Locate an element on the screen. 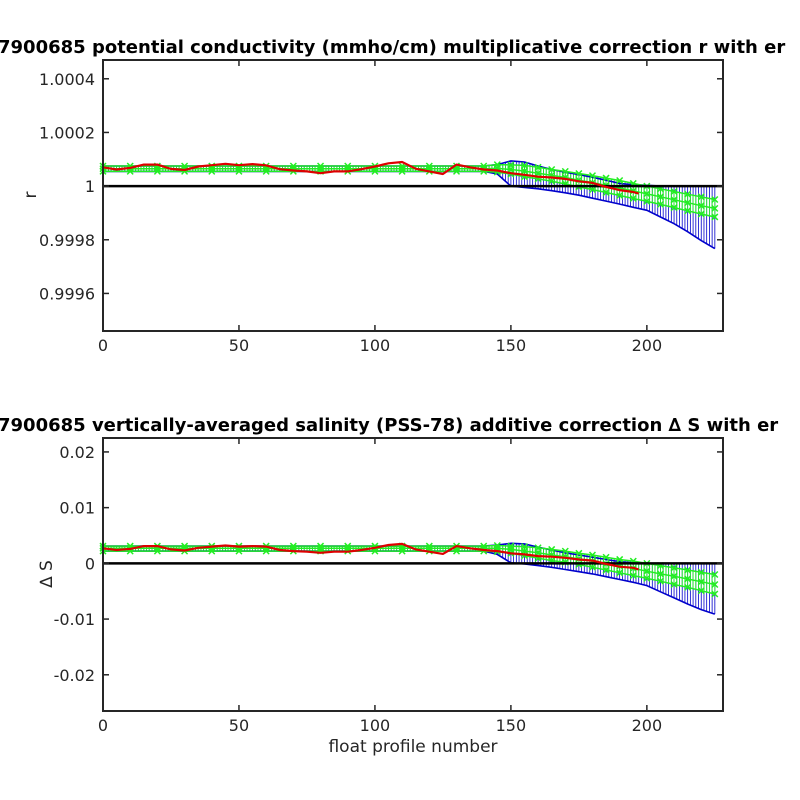  fit-err-lo-line is located at coordinates (409, 194).